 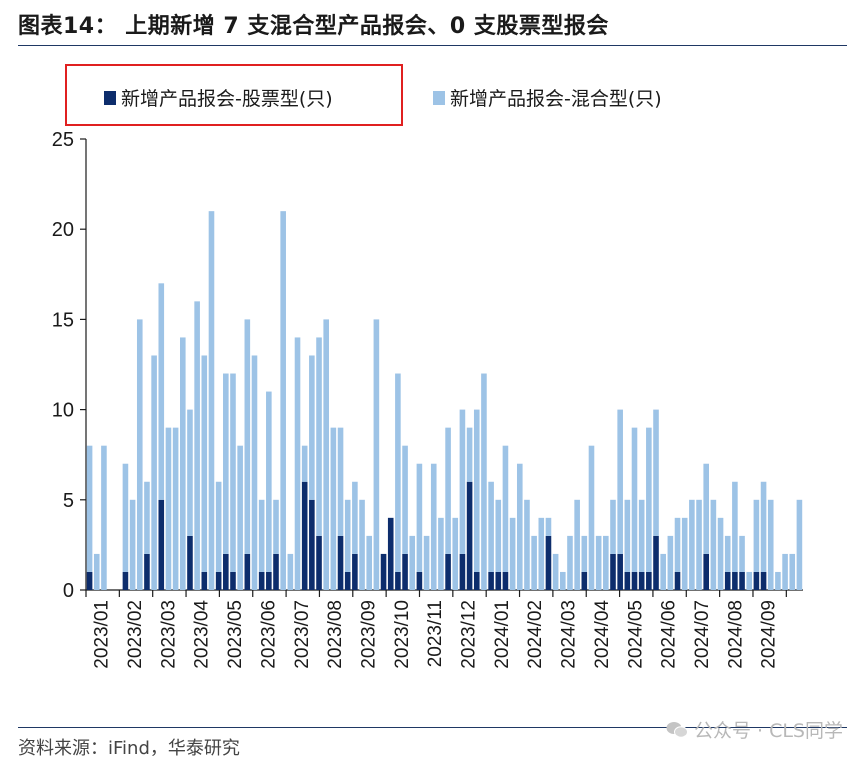 What do you see at coordinates (669, 634) in the screenshot?
I see `x-tick-label: 2024/06` at bounding box center [669, 634].